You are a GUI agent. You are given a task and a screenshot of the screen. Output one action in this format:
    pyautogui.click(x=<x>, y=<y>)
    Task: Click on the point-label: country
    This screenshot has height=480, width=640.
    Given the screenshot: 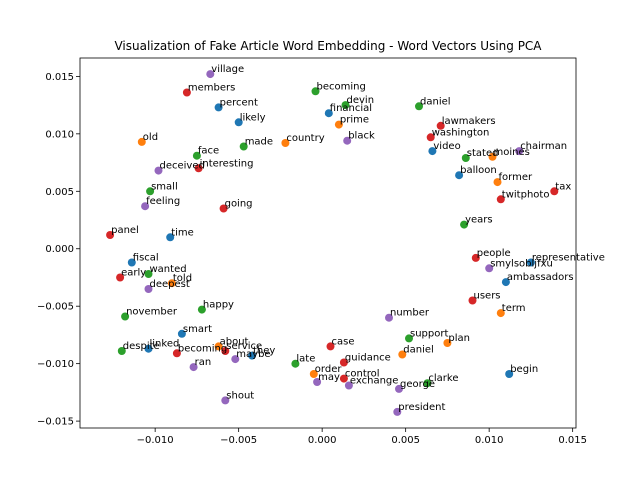 What is the action you would take?
    pyautogui.click(x=305, y=138)
    